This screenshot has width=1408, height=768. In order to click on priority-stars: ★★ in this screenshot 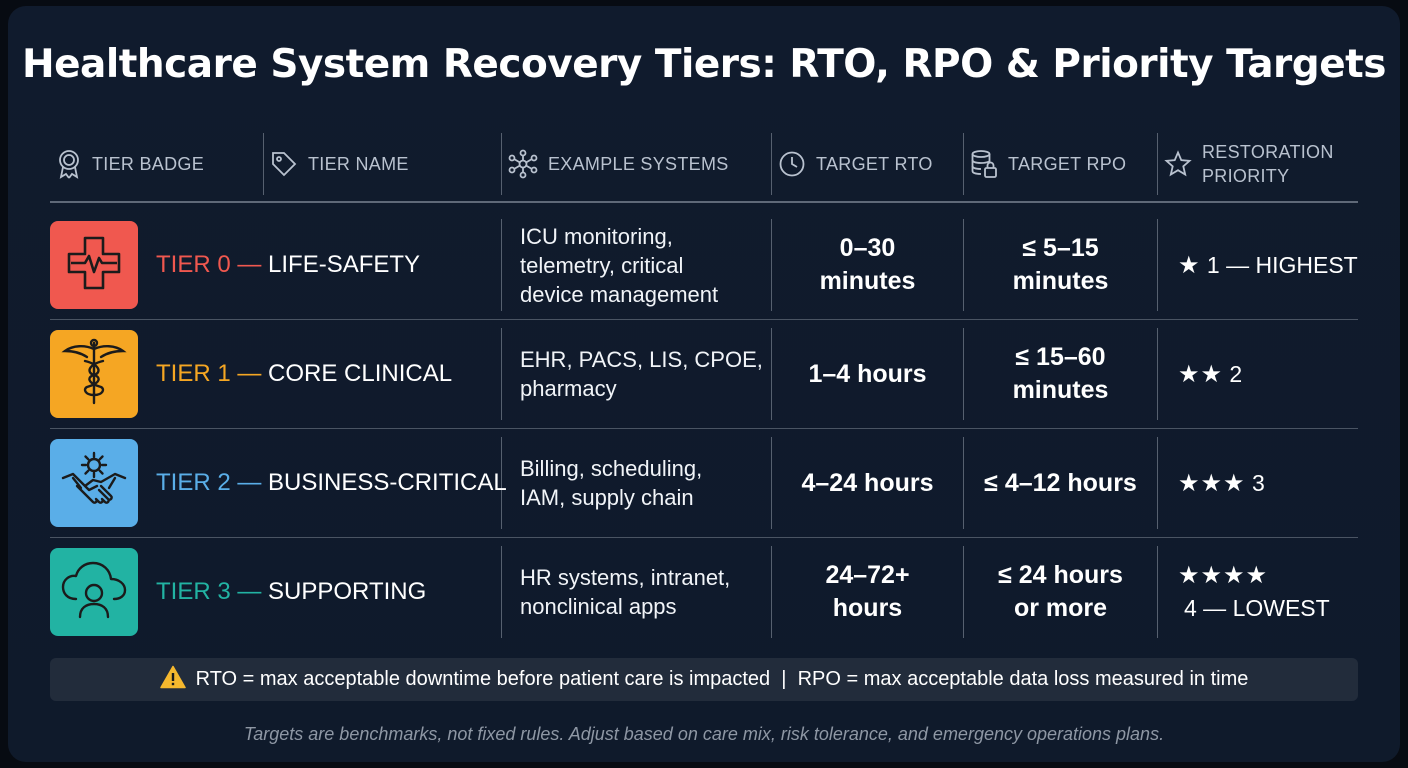, I will do `click(1201, 374)`.